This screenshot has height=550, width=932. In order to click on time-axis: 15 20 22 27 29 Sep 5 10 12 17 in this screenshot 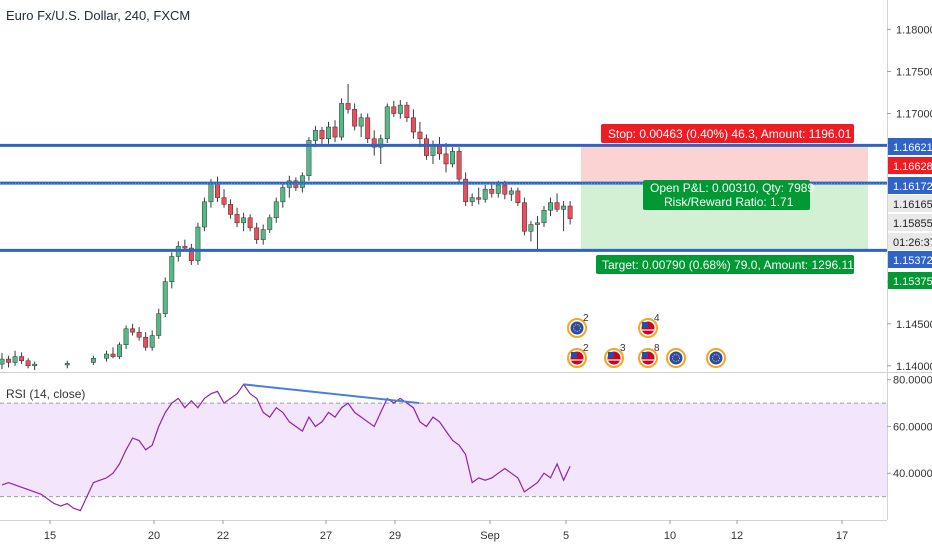, I will do `click(446, 531)`.